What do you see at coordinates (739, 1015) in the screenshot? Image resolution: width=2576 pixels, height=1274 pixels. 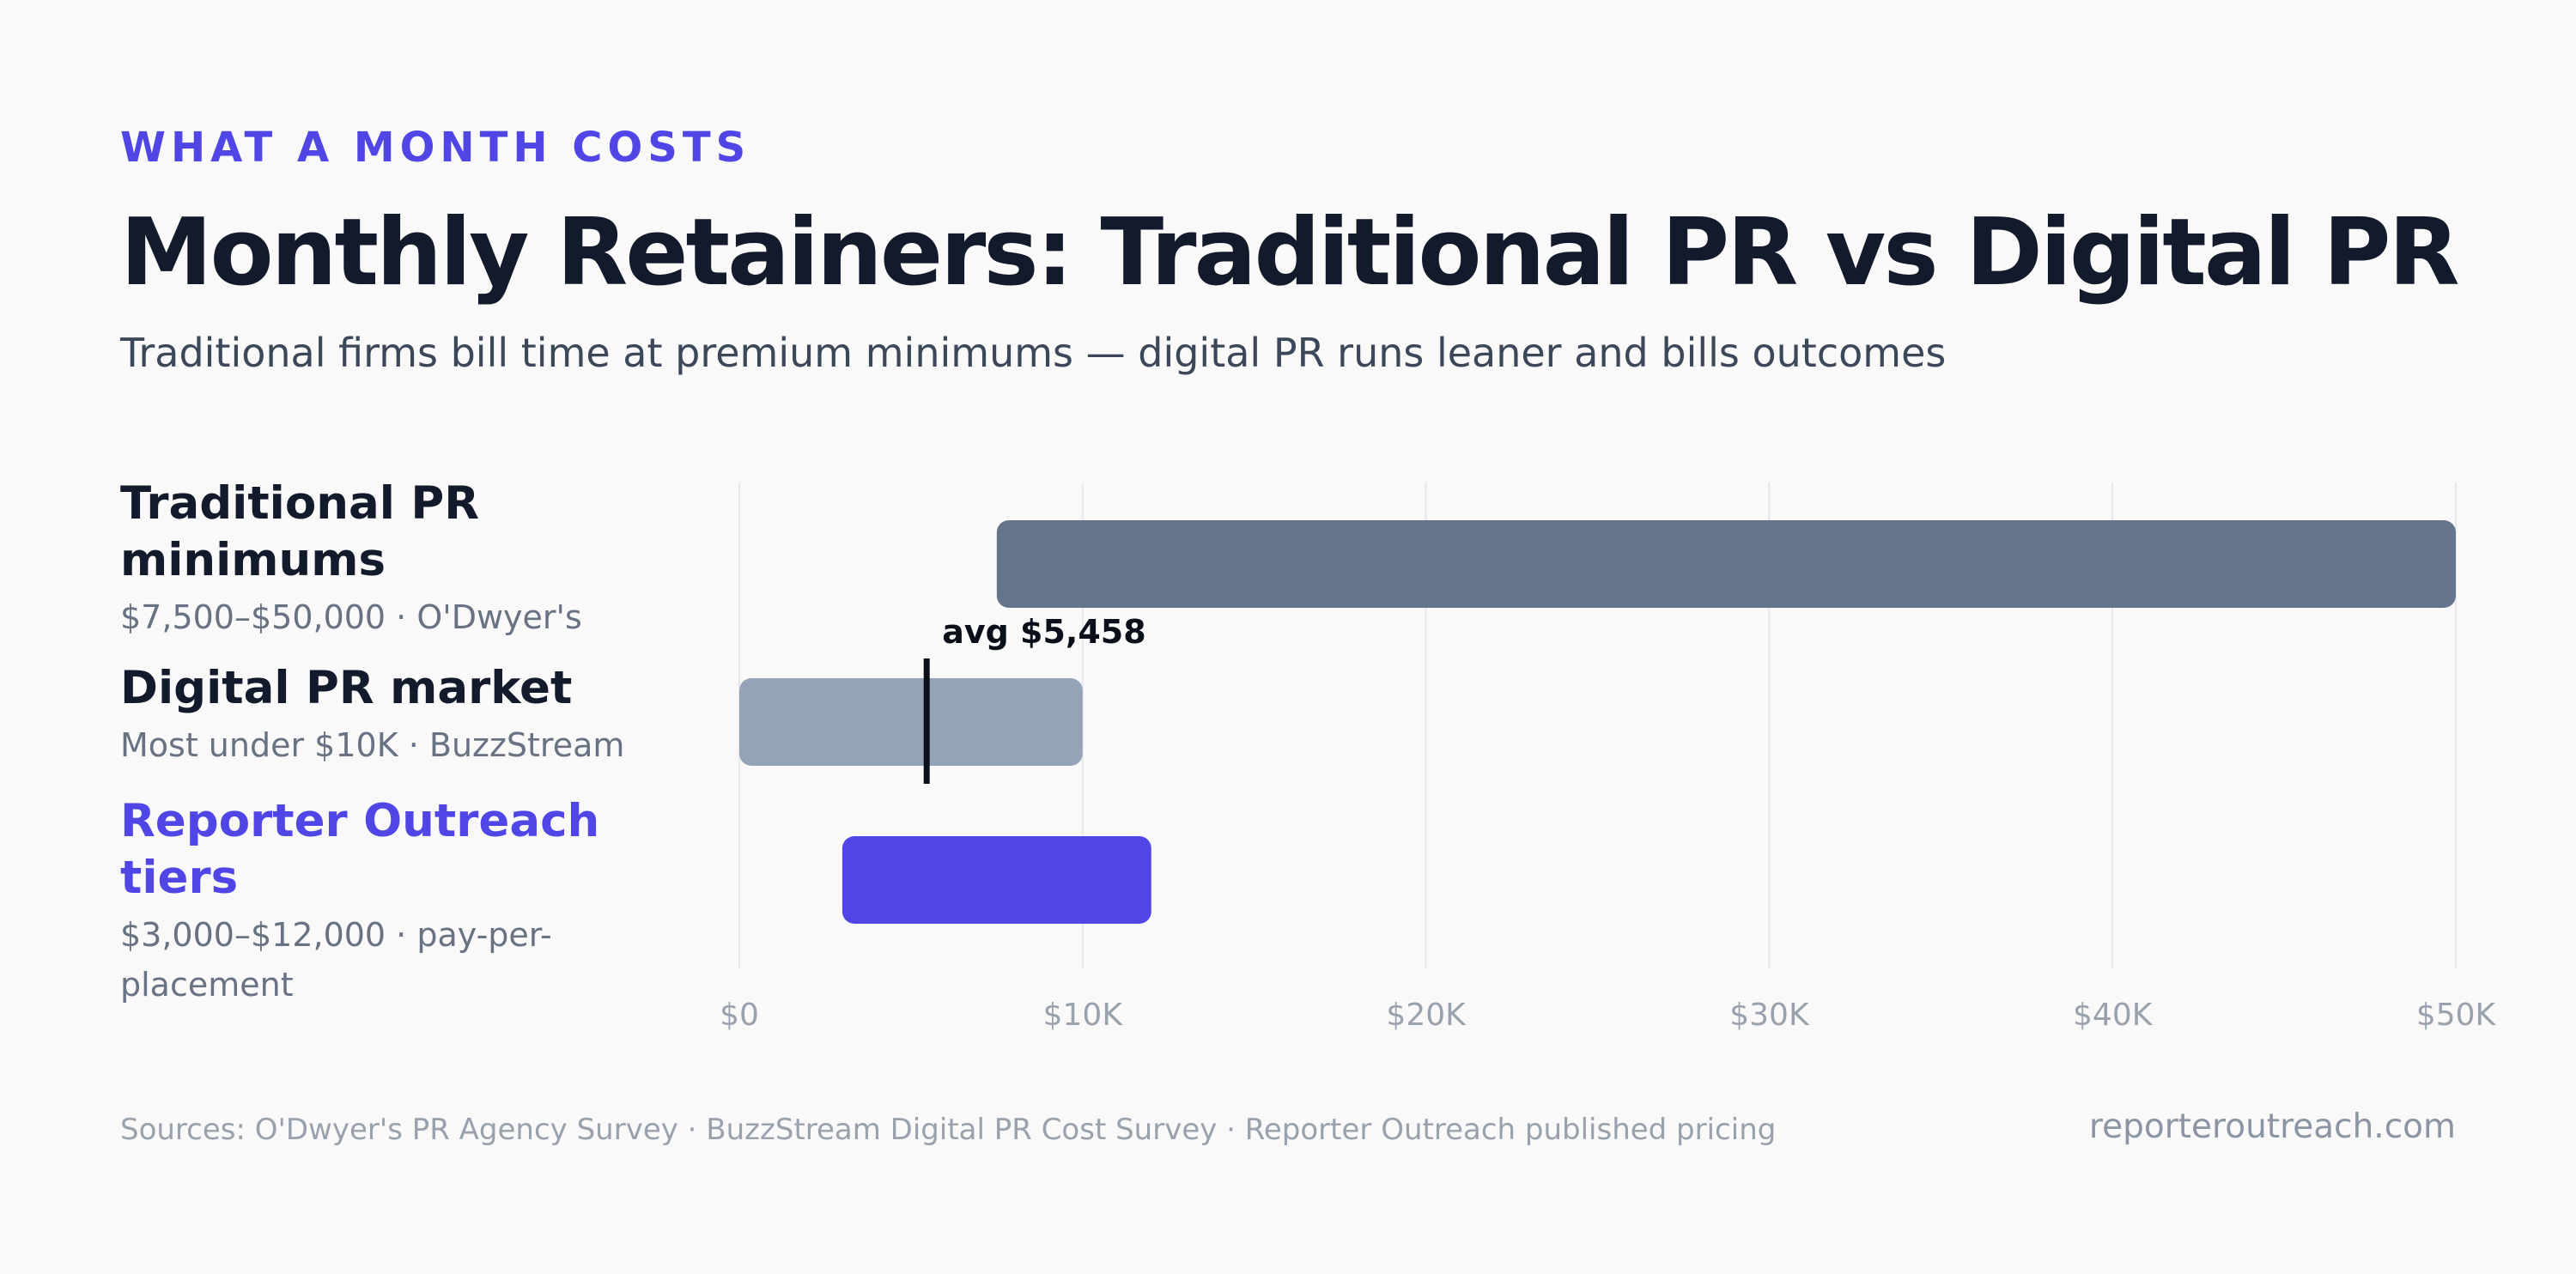 I see `x-tick-label: $0` at bounding box center [739, 1015].